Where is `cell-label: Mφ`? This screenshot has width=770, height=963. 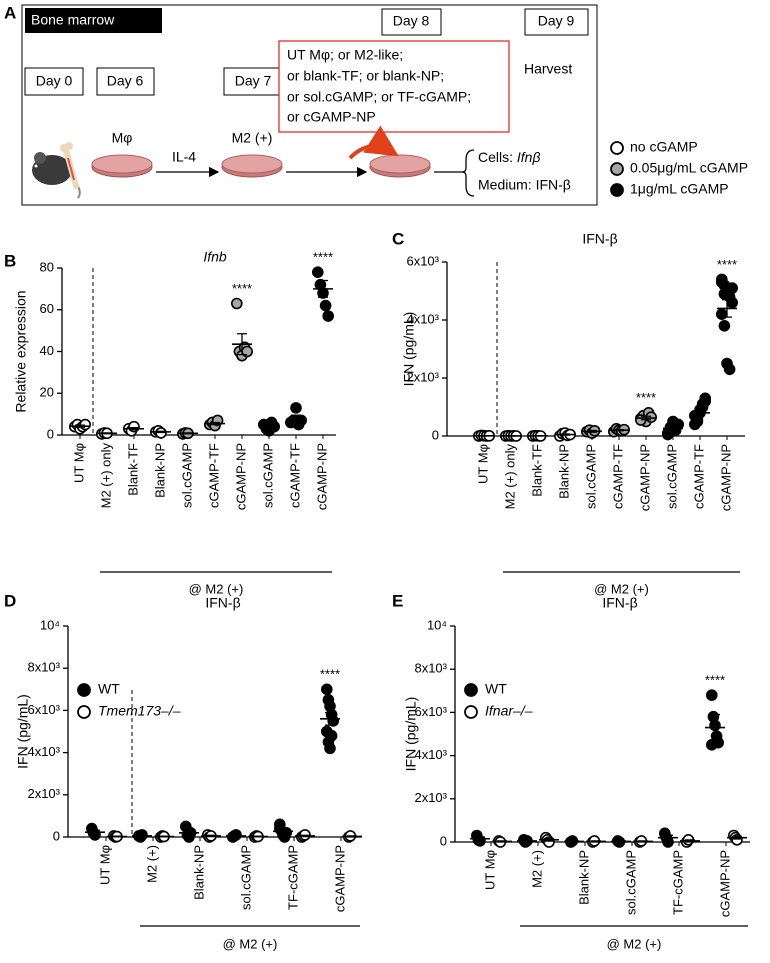 cell-label: Mφ is located at coordinates (122, 138).